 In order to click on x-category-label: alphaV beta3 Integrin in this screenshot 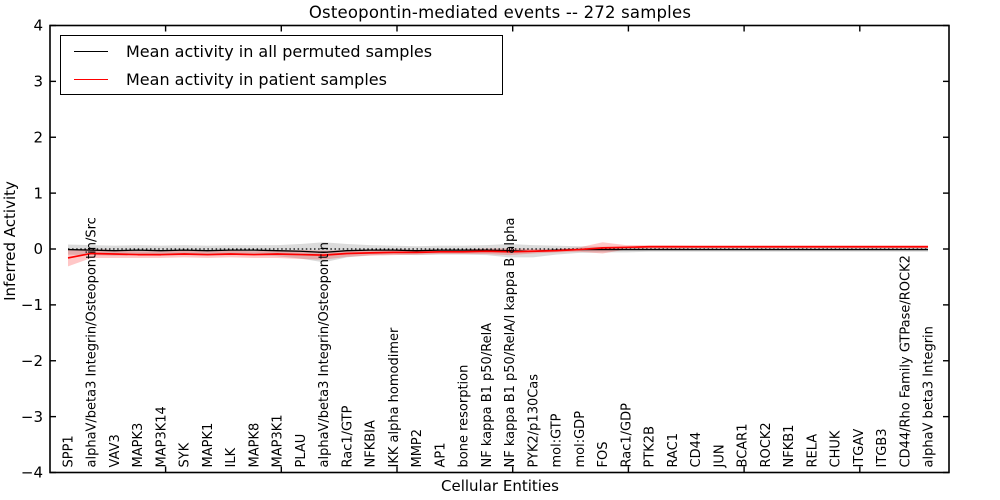, I will do `click(929, 396)`.